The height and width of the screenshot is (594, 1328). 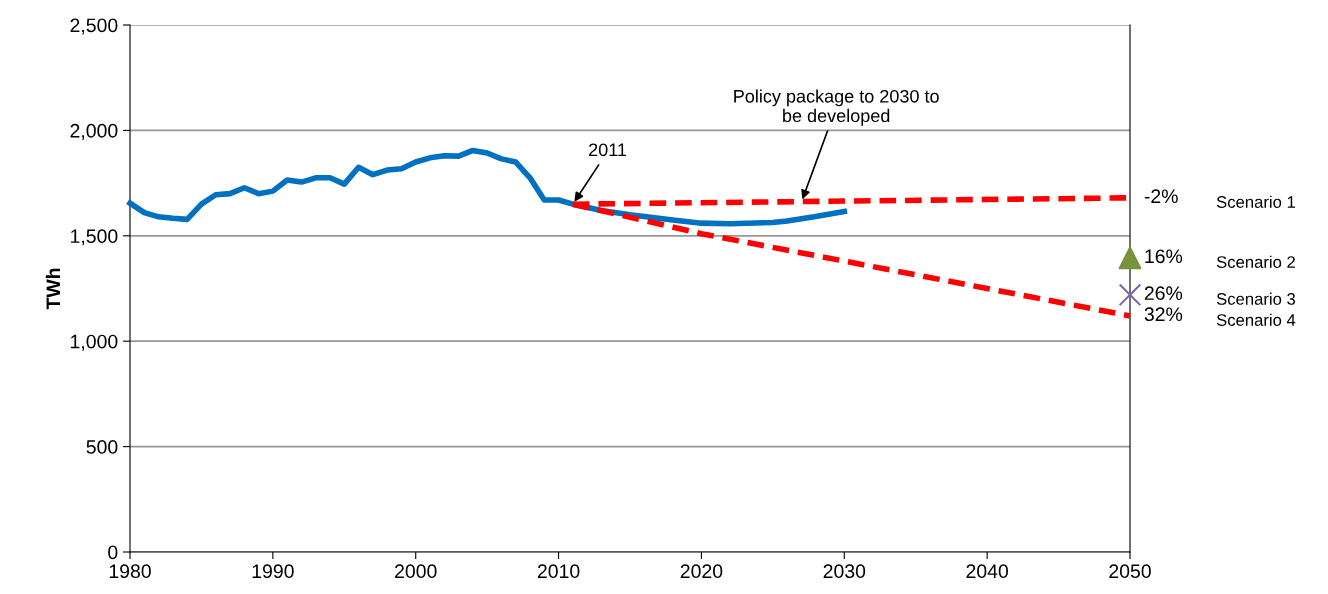 I want to click on x-tick-label: 2000, so click(x=416, y=571).